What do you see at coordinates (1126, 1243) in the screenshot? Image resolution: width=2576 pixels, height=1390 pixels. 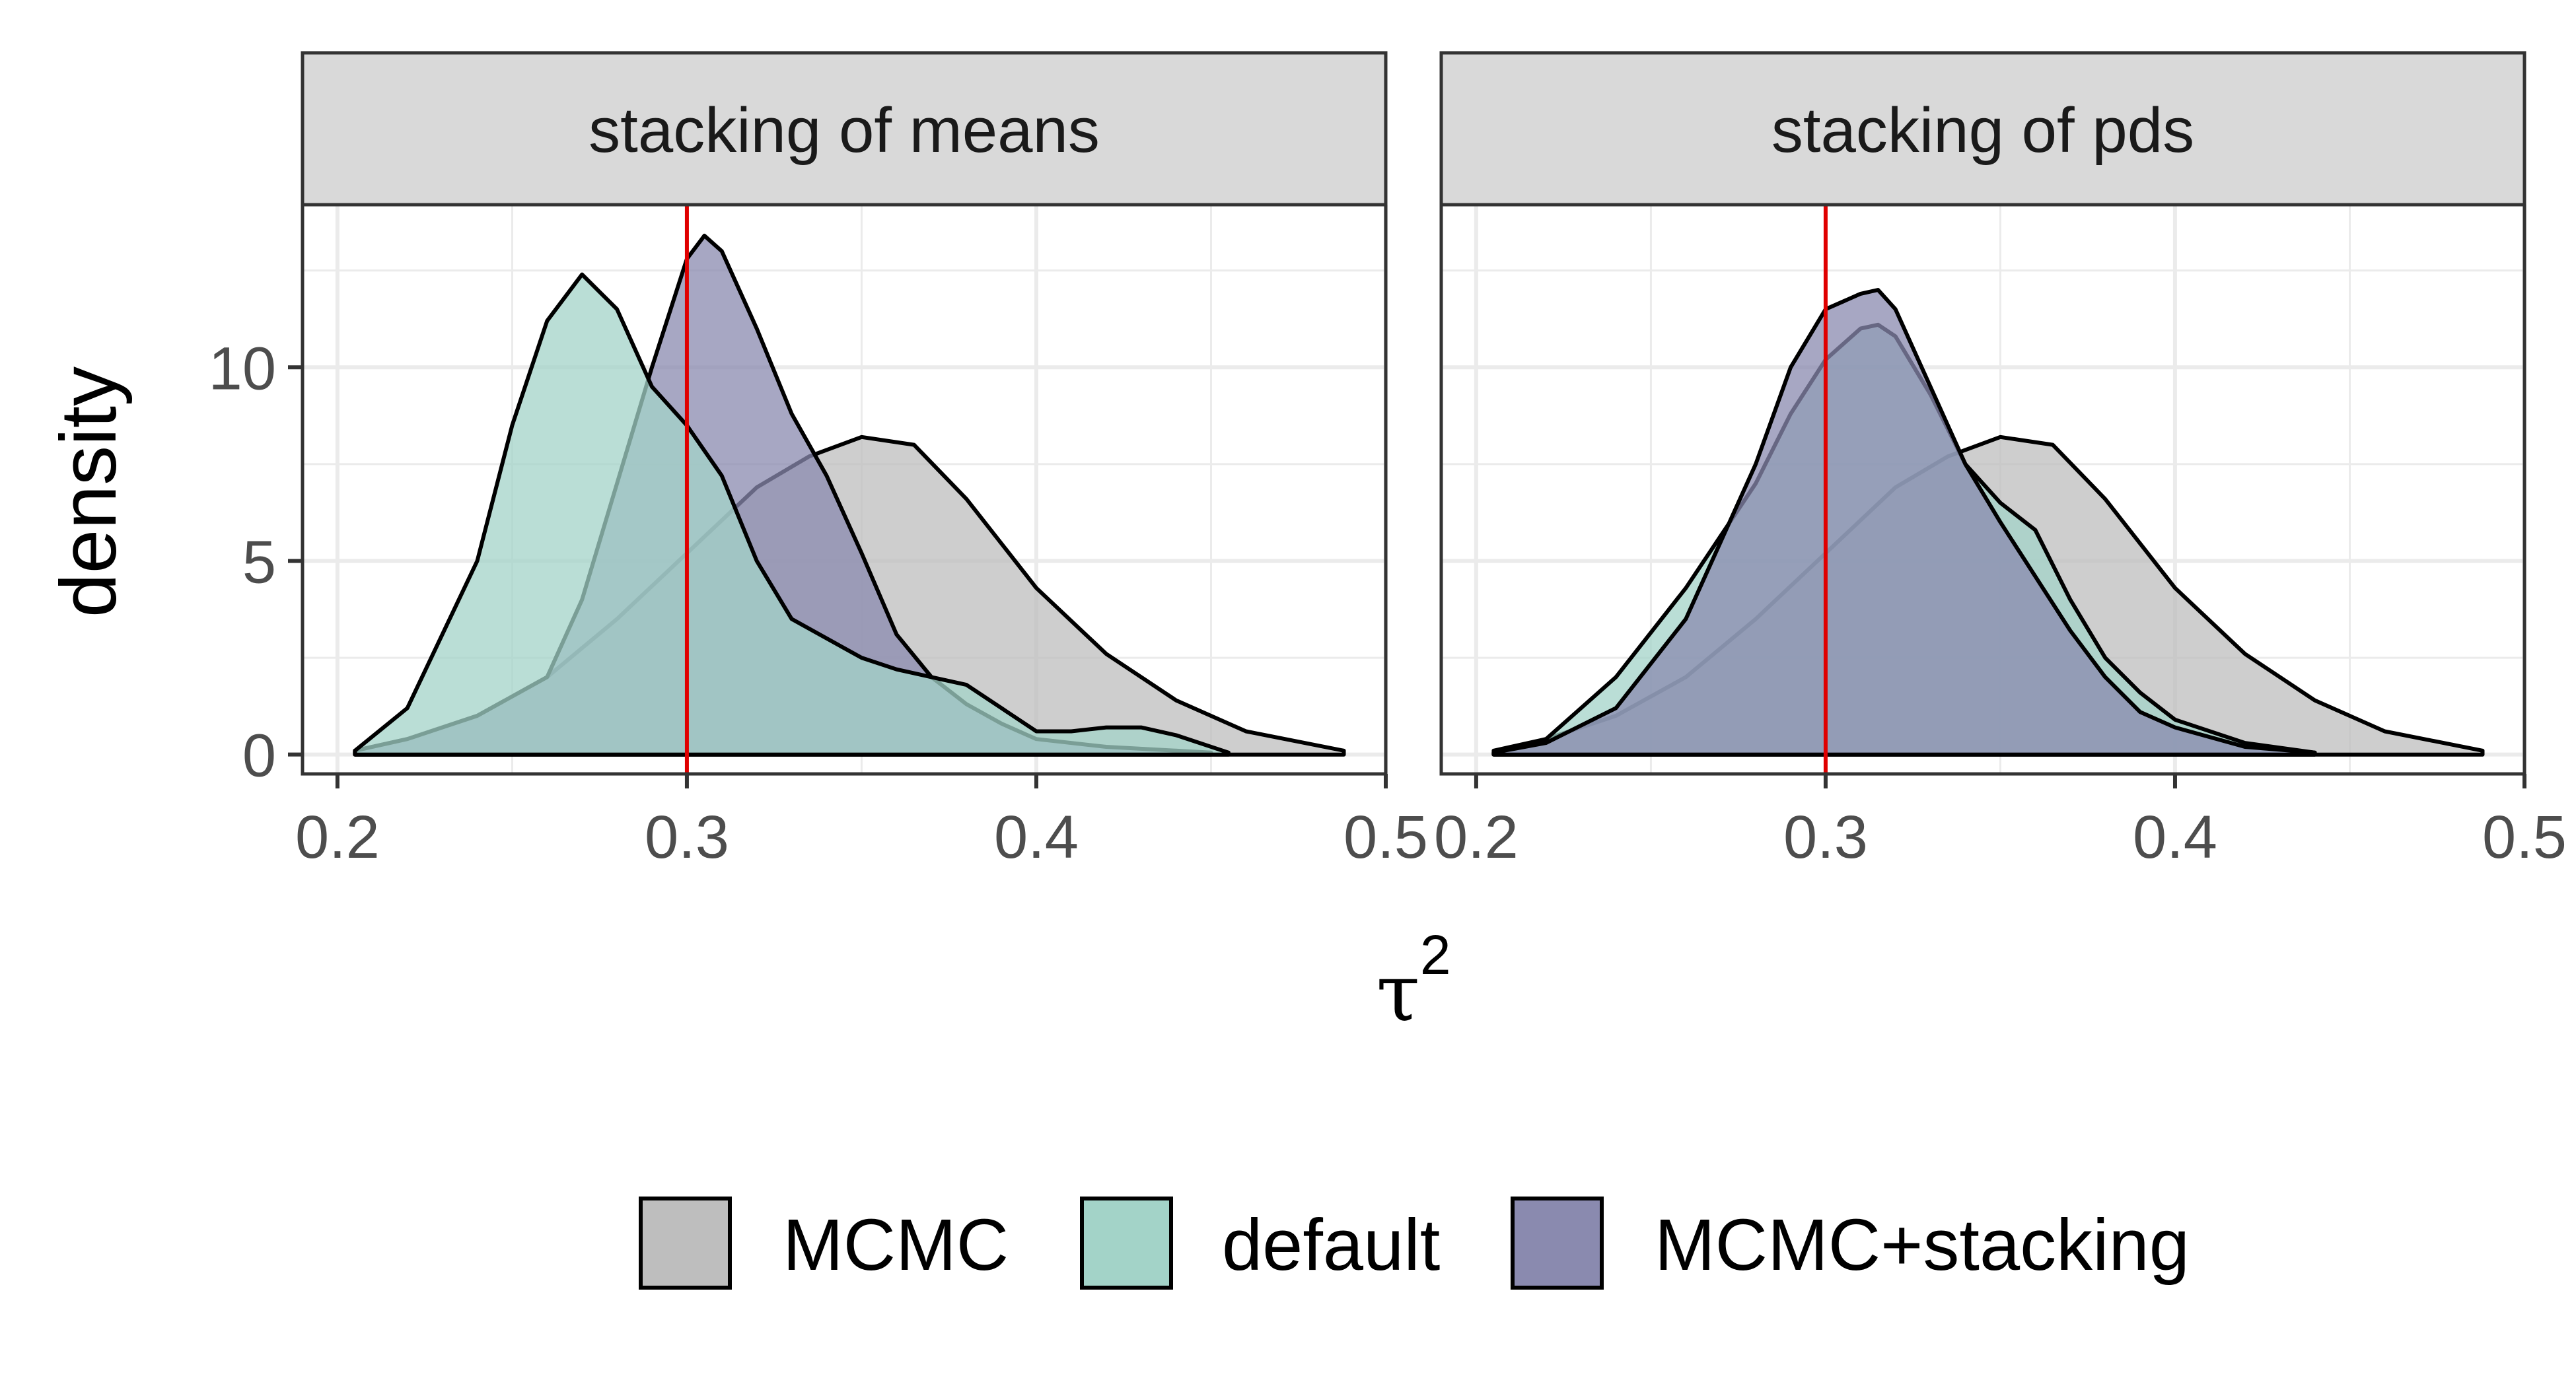 I see `legend-swatch-default` at bounding box center [1126, 1243].